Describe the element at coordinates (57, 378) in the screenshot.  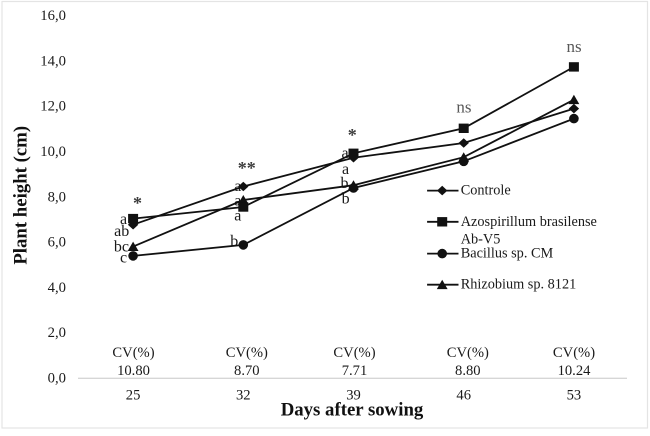
I see `svg-text: 0,0` at that location.